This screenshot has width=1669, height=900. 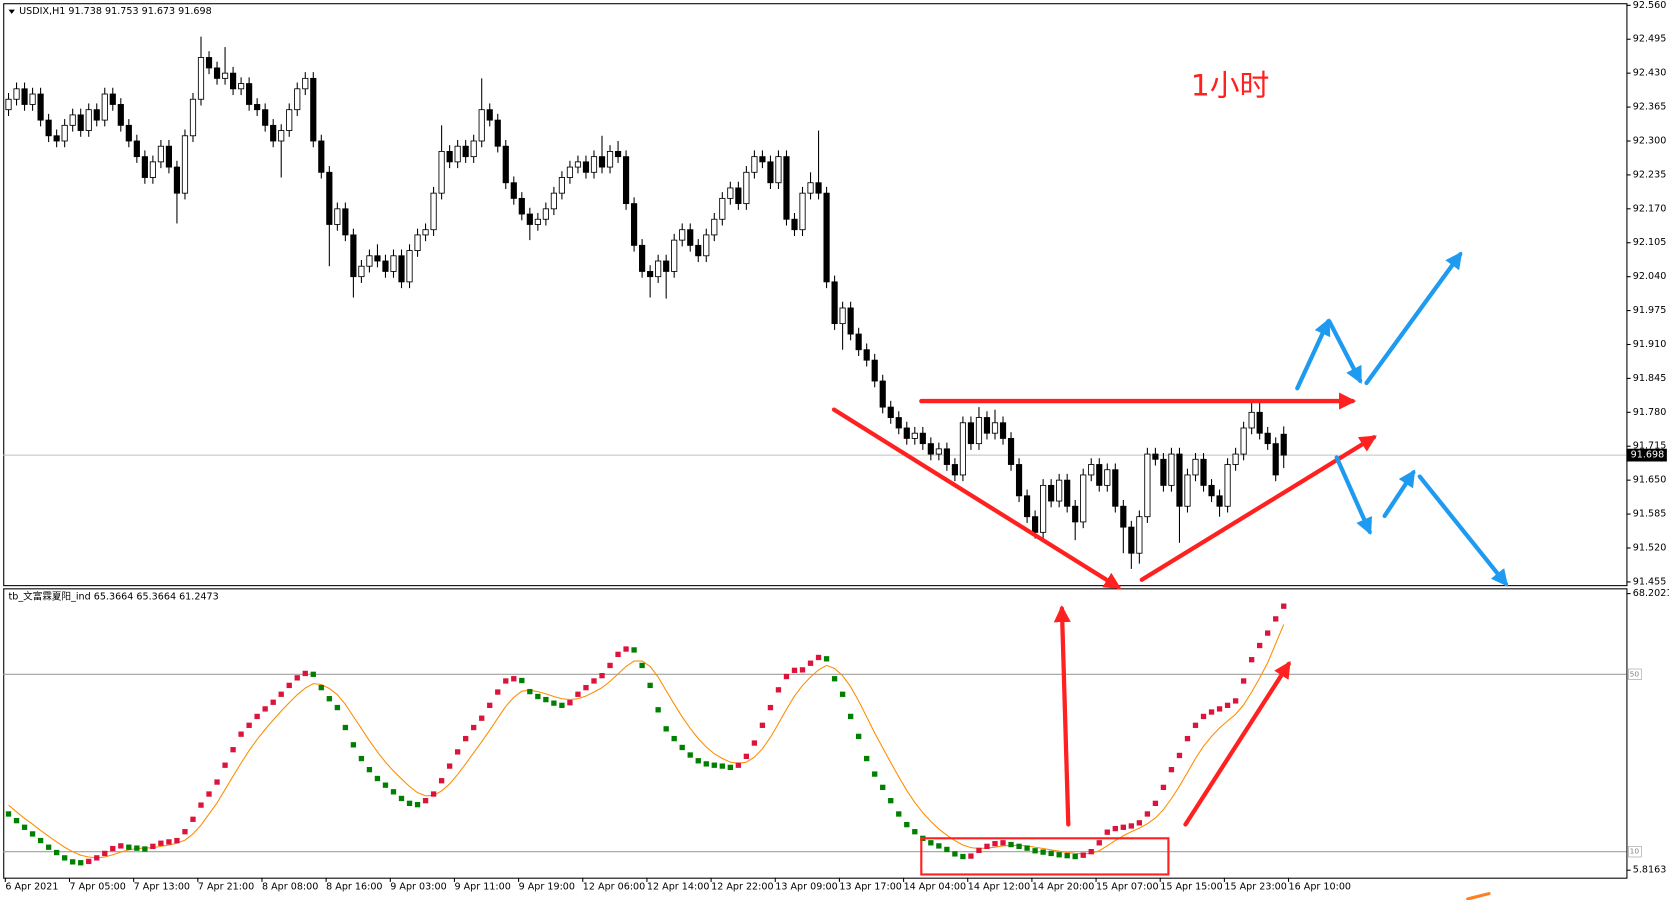 I want to click on stray-stroke, so click(x=1478, y=896).